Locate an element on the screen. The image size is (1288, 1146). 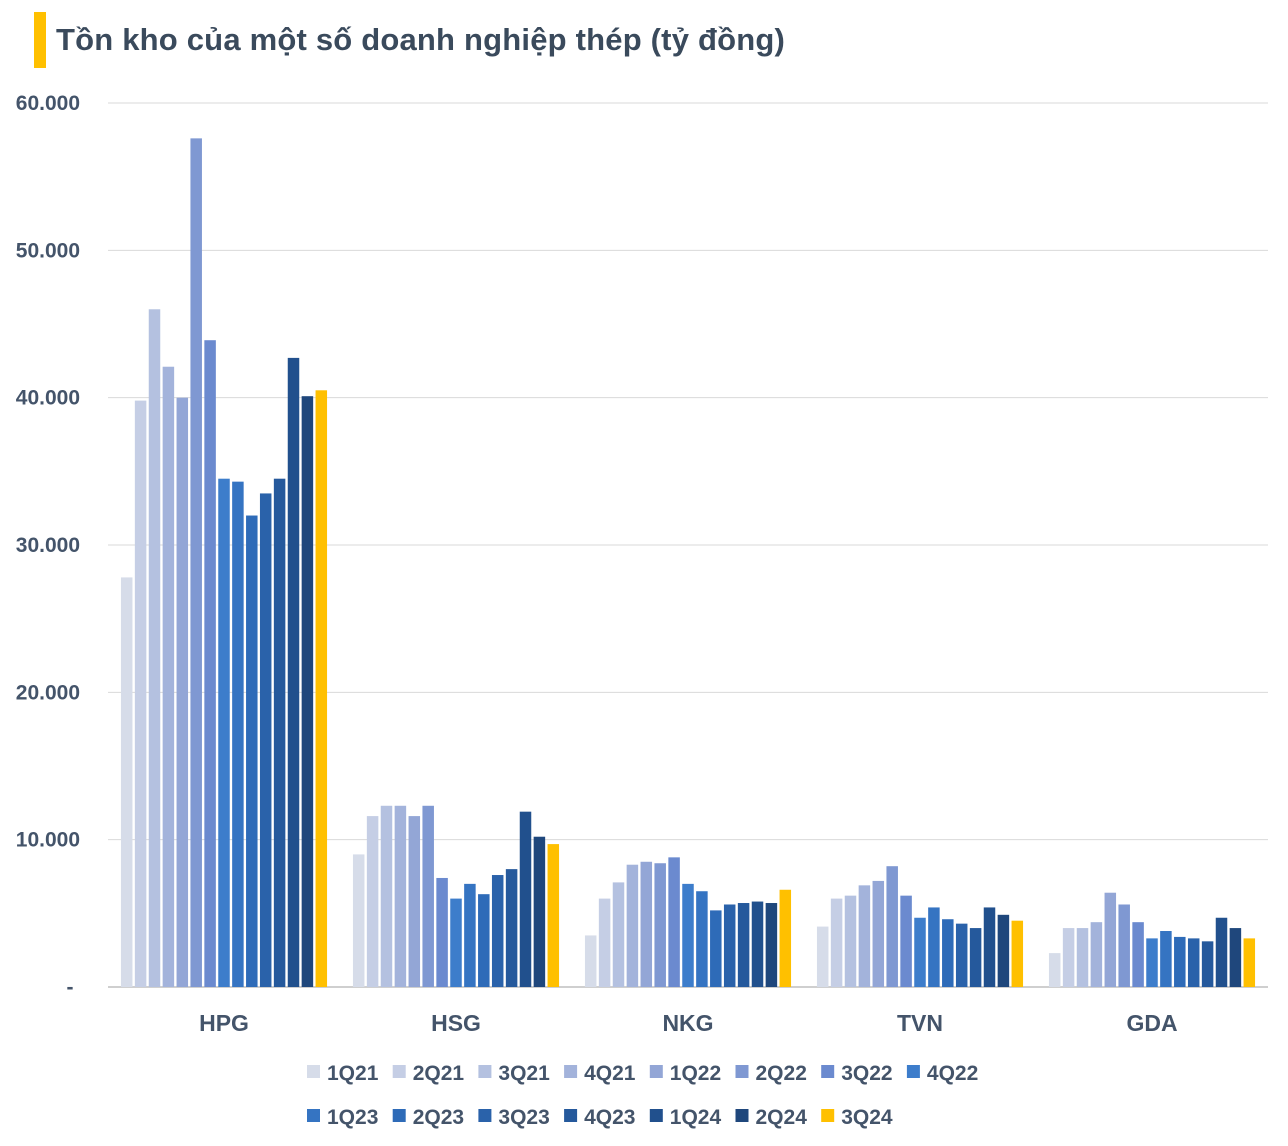
bar-tvn-1q21 is located at coordinates (822, 956).